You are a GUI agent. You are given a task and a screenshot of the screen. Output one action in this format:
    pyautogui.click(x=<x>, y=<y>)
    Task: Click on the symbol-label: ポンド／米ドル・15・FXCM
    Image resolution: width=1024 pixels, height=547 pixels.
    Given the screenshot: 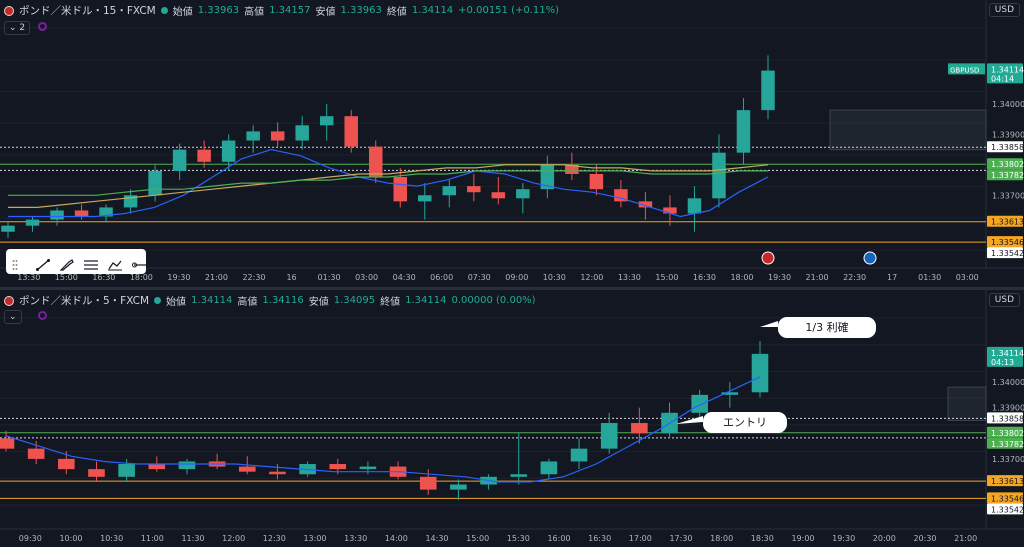 What is the action you would take?
    pyautogui.click(x=87, y=11)
    